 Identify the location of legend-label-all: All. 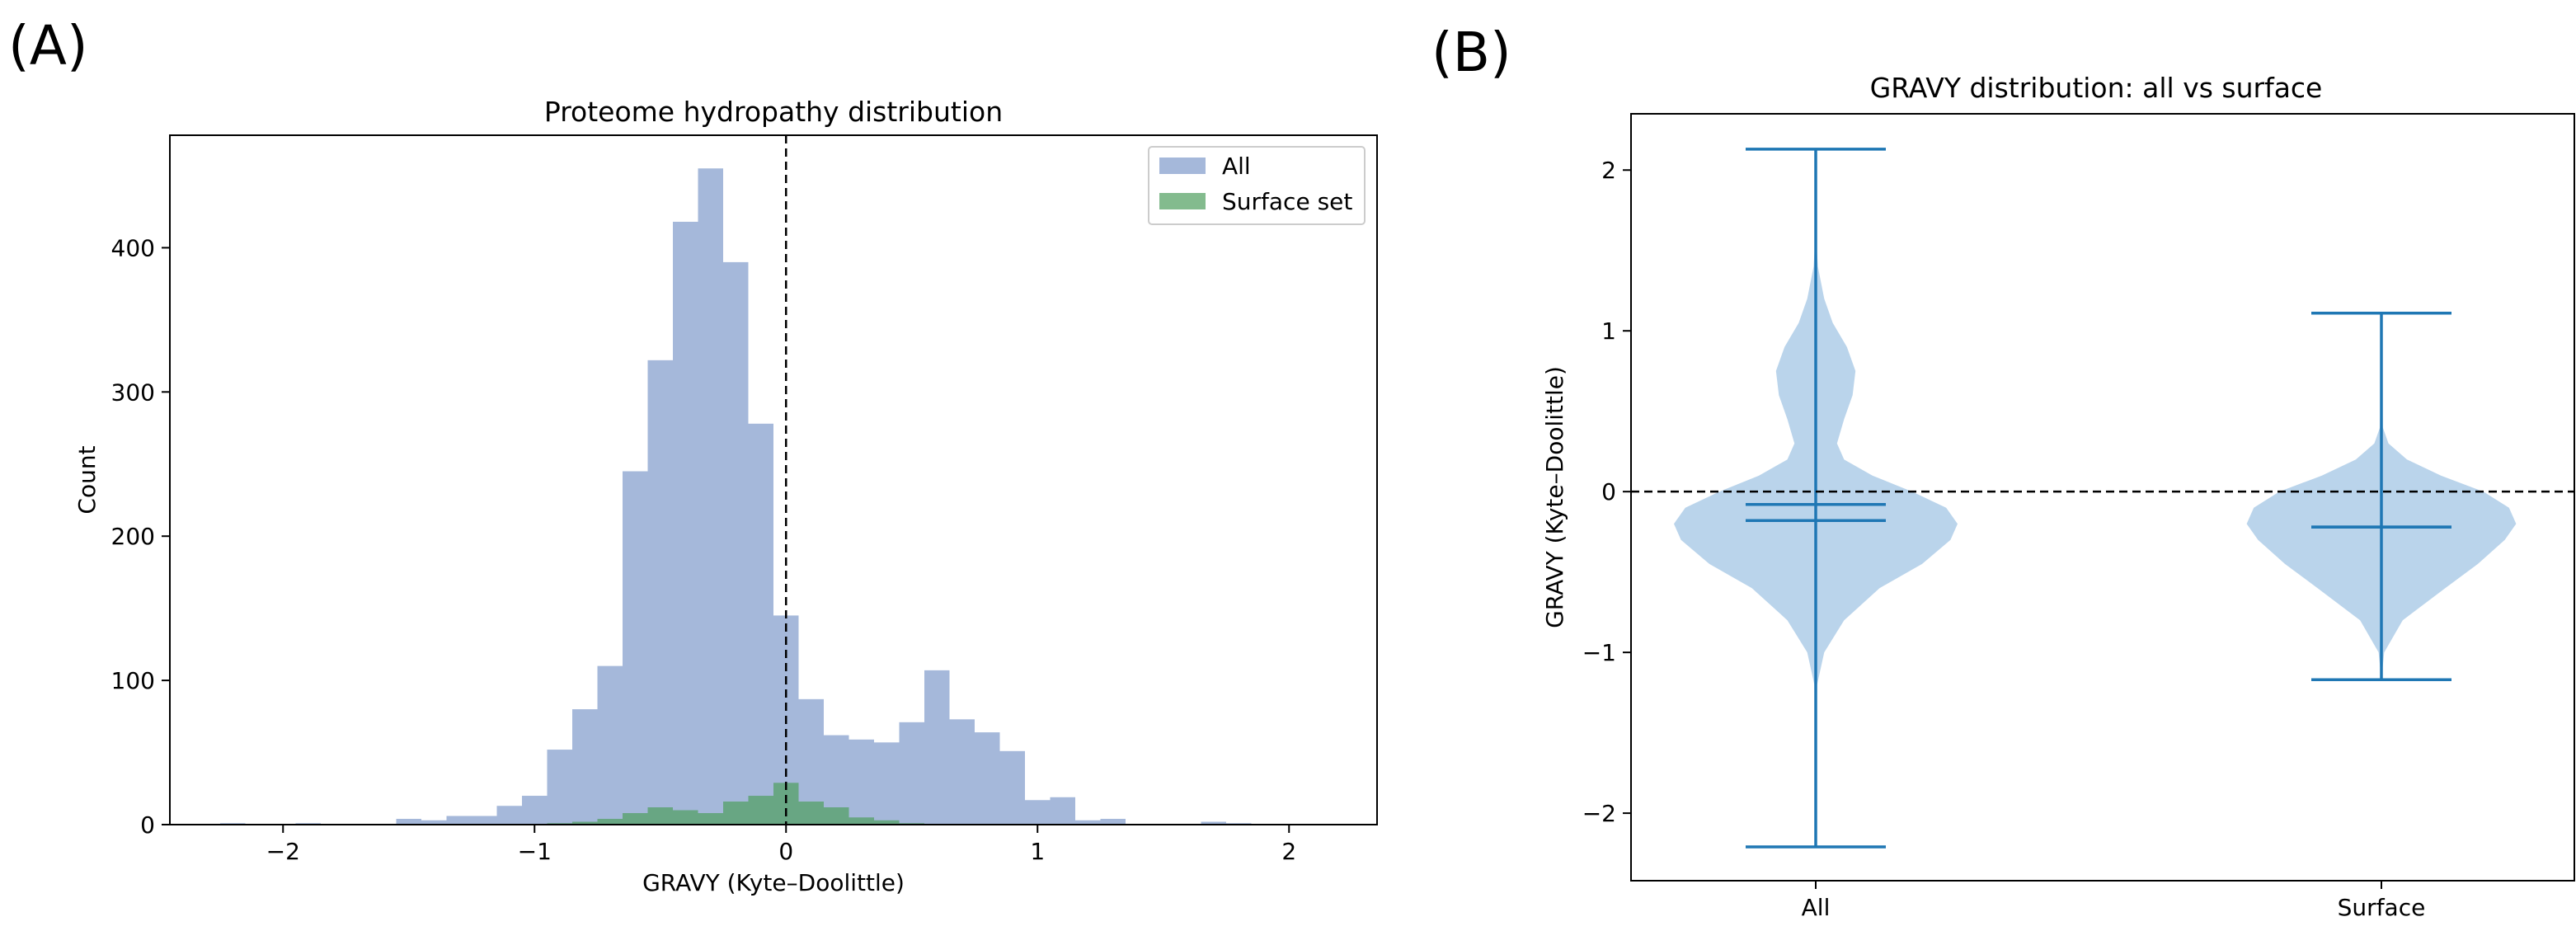
(1236, 166).